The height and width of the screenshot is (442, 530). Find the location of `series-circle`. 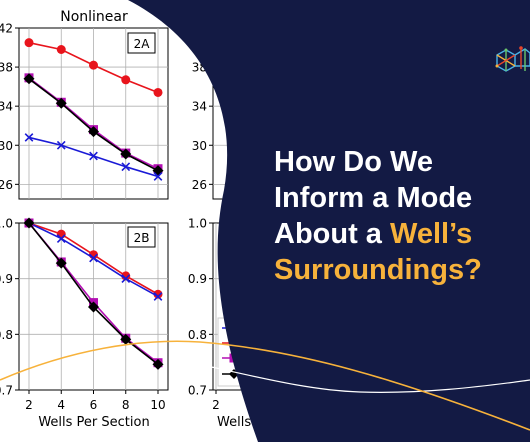

series-circle is located at coordinates (93, 67).